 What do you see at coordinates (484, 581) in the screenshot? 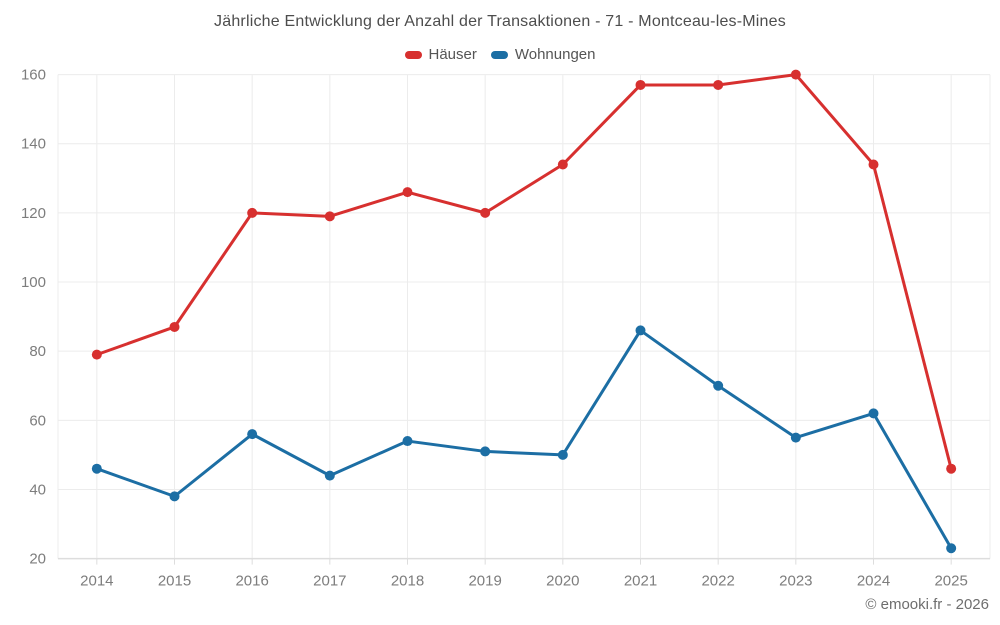
I see `x-axis-tick-label: 2019` at bounding box center [484, 581].